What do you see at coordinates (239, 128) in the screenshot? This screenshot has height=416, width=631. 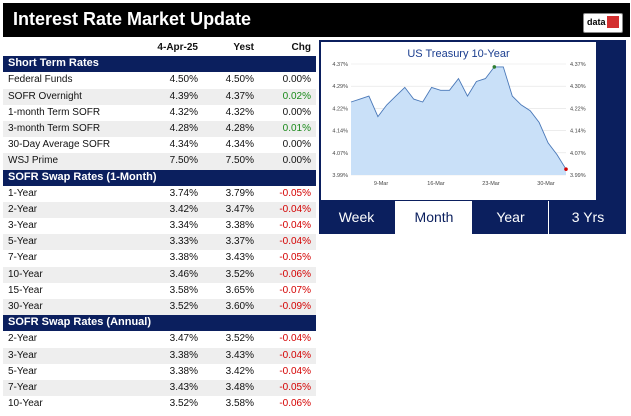 I see `rate-yesterday: 4.28%` at bounding box center [239, 128].